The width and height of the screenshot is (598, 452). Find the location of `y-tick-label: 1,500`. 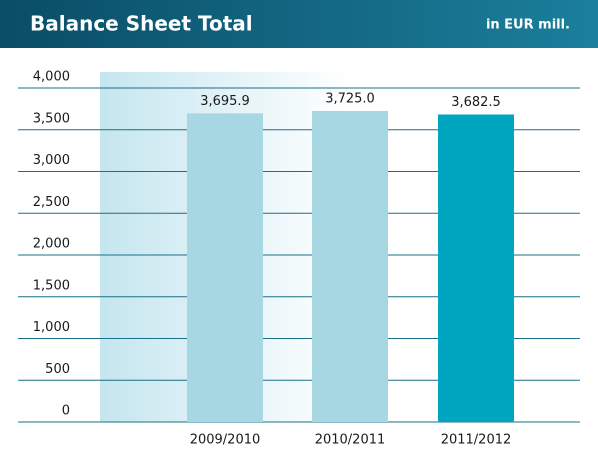

y-tick-label: 1,500 is located at coordinates (51, 285).